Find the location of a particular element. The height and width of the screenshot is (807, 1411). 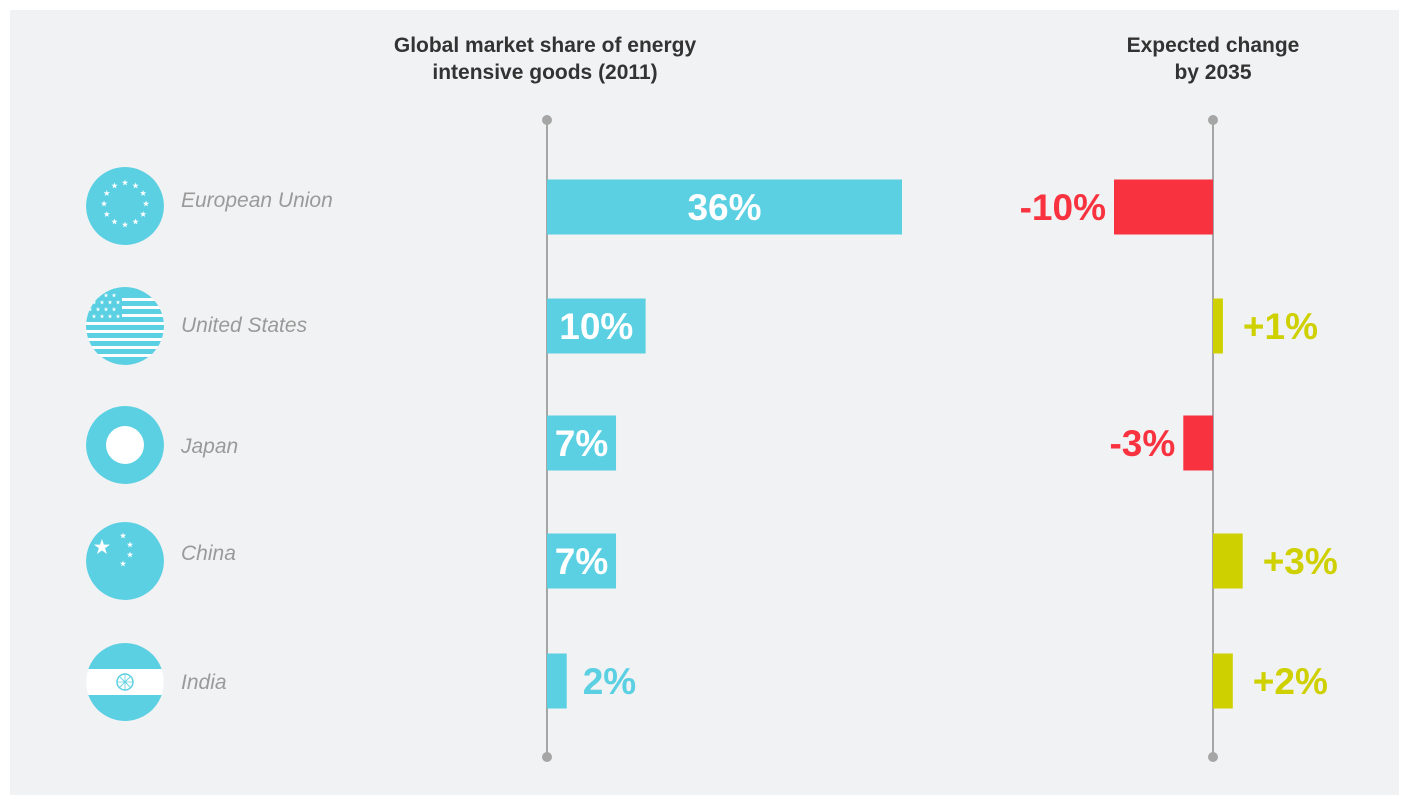

change-value-label: +2% is located at coordinates (1290, 681).